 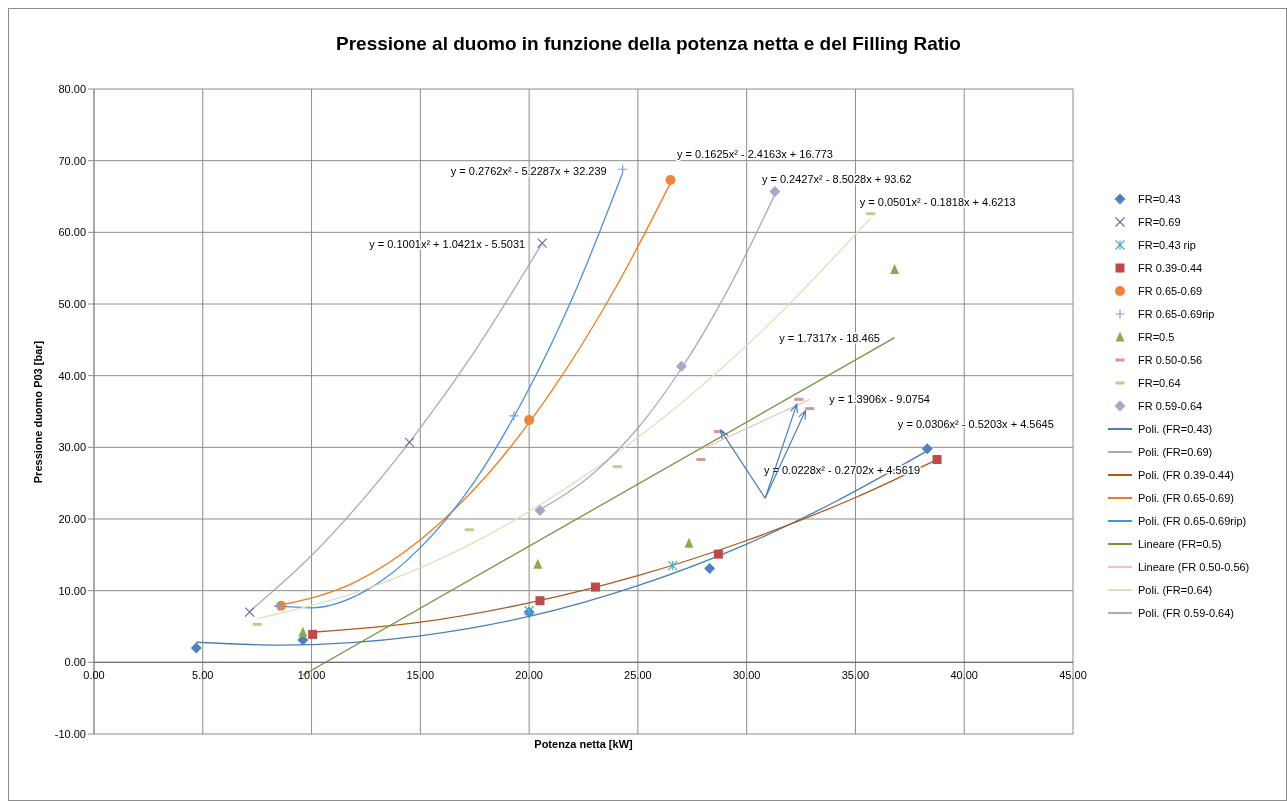 What do you see at coordinates (1156, 336) in the screenshot?
I see `legend-label: FR=0.5` at bounding box center [1156, 336].